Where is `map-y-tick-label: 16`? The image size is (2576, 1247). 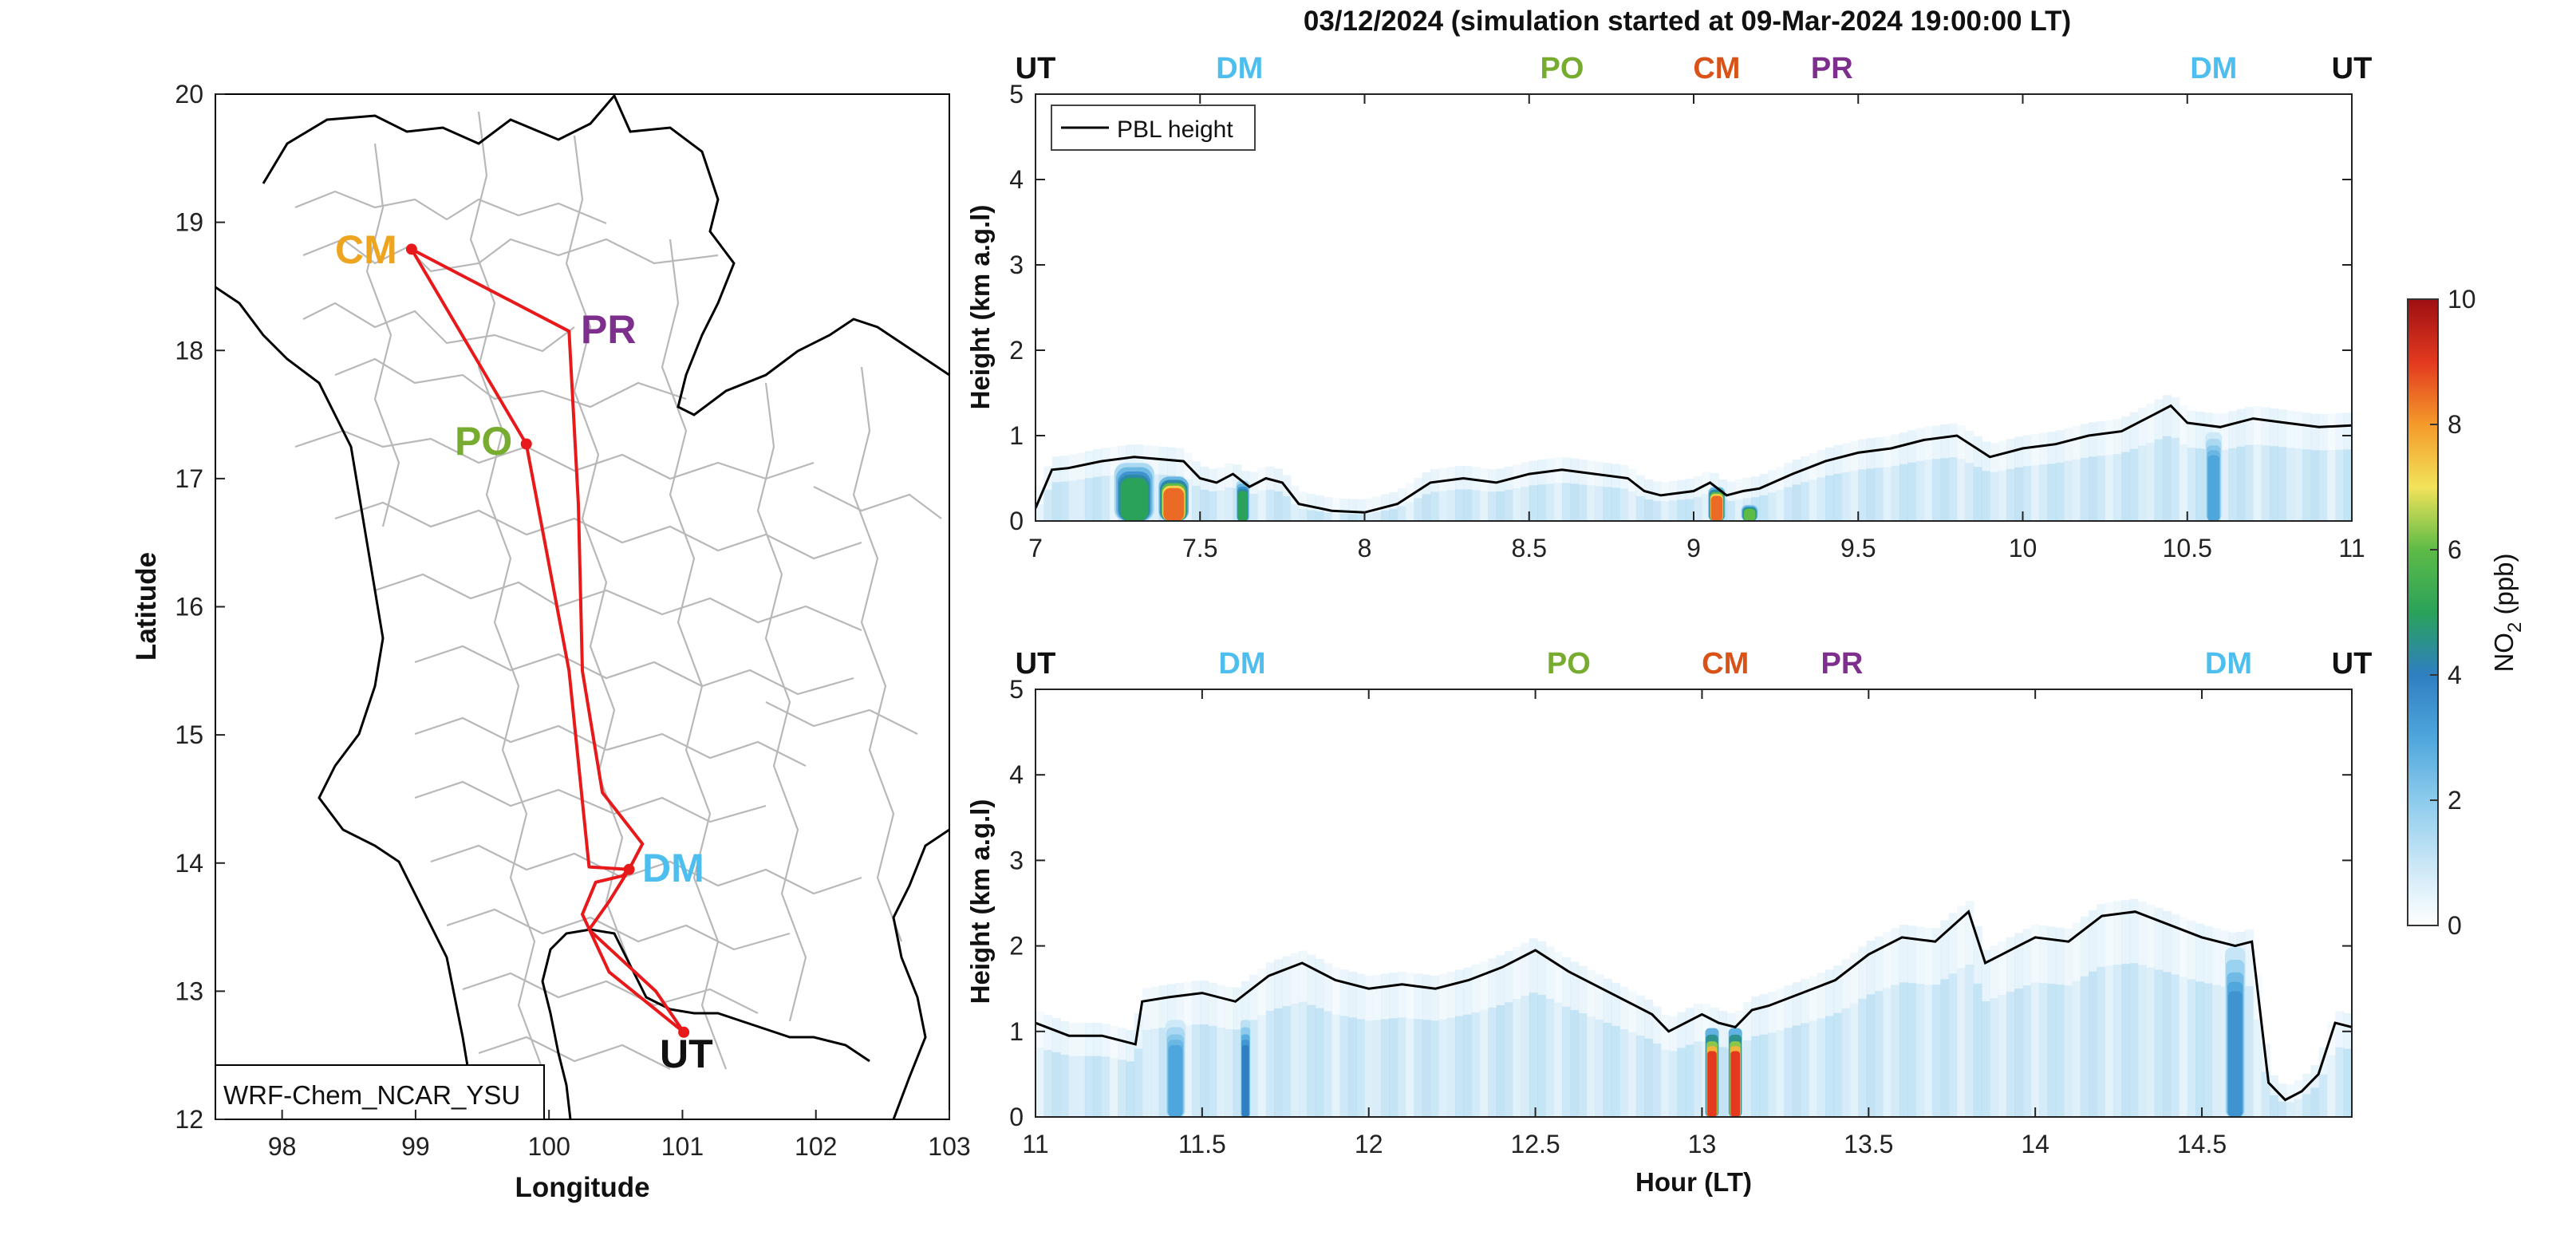
map-y-tick-label: 16 is located at coordinates (189, 607).